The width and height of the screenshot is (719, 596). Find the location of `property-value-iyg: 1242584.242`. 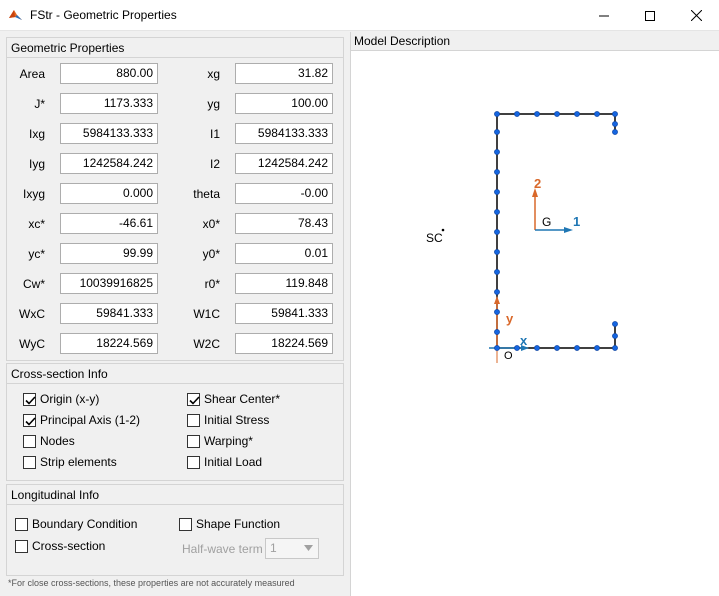

property-value-iyg: 1242584.242 is located at coordinates (109, 163).